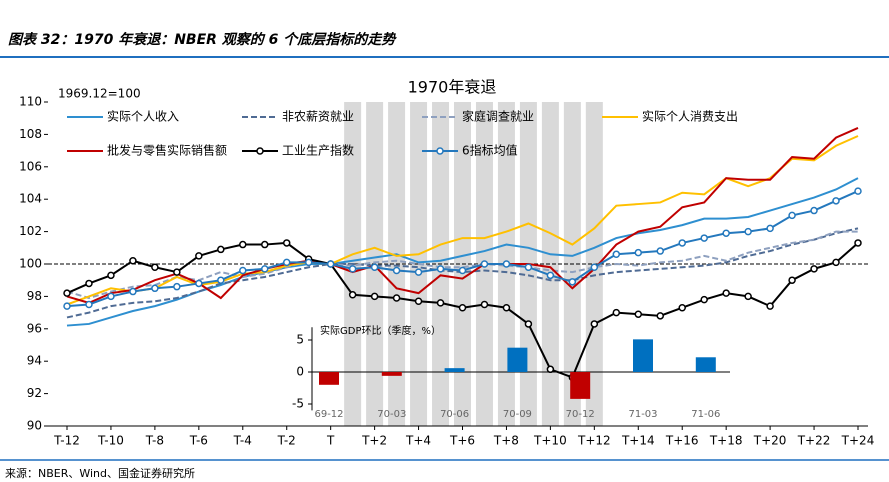 The width and height of the screenshot is (889, 482). What do you see at coordinates (34, 328) in the screenshot?
I see `y-tick-label: 96` at bounding box center [34, 328].